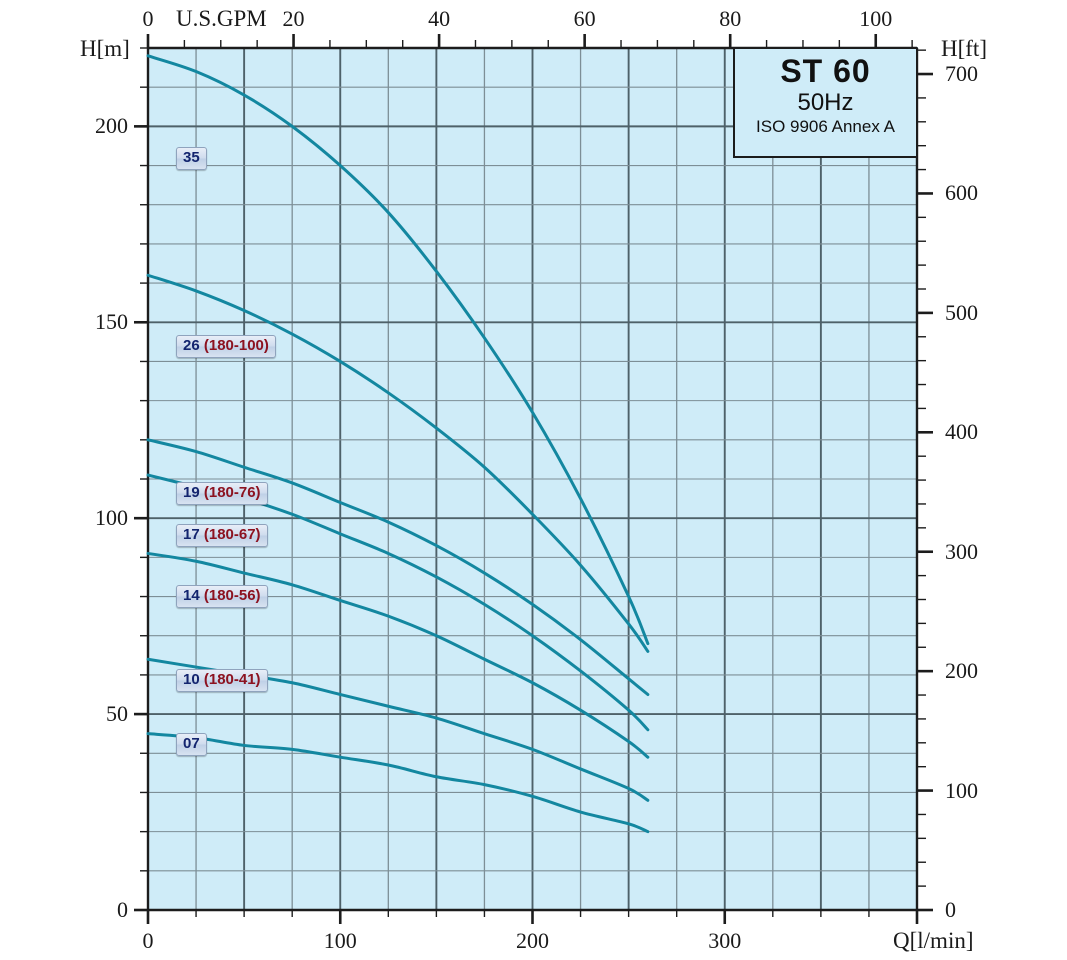  I want to click on curve-label-19: 19 (180-76), so click(222, 493).